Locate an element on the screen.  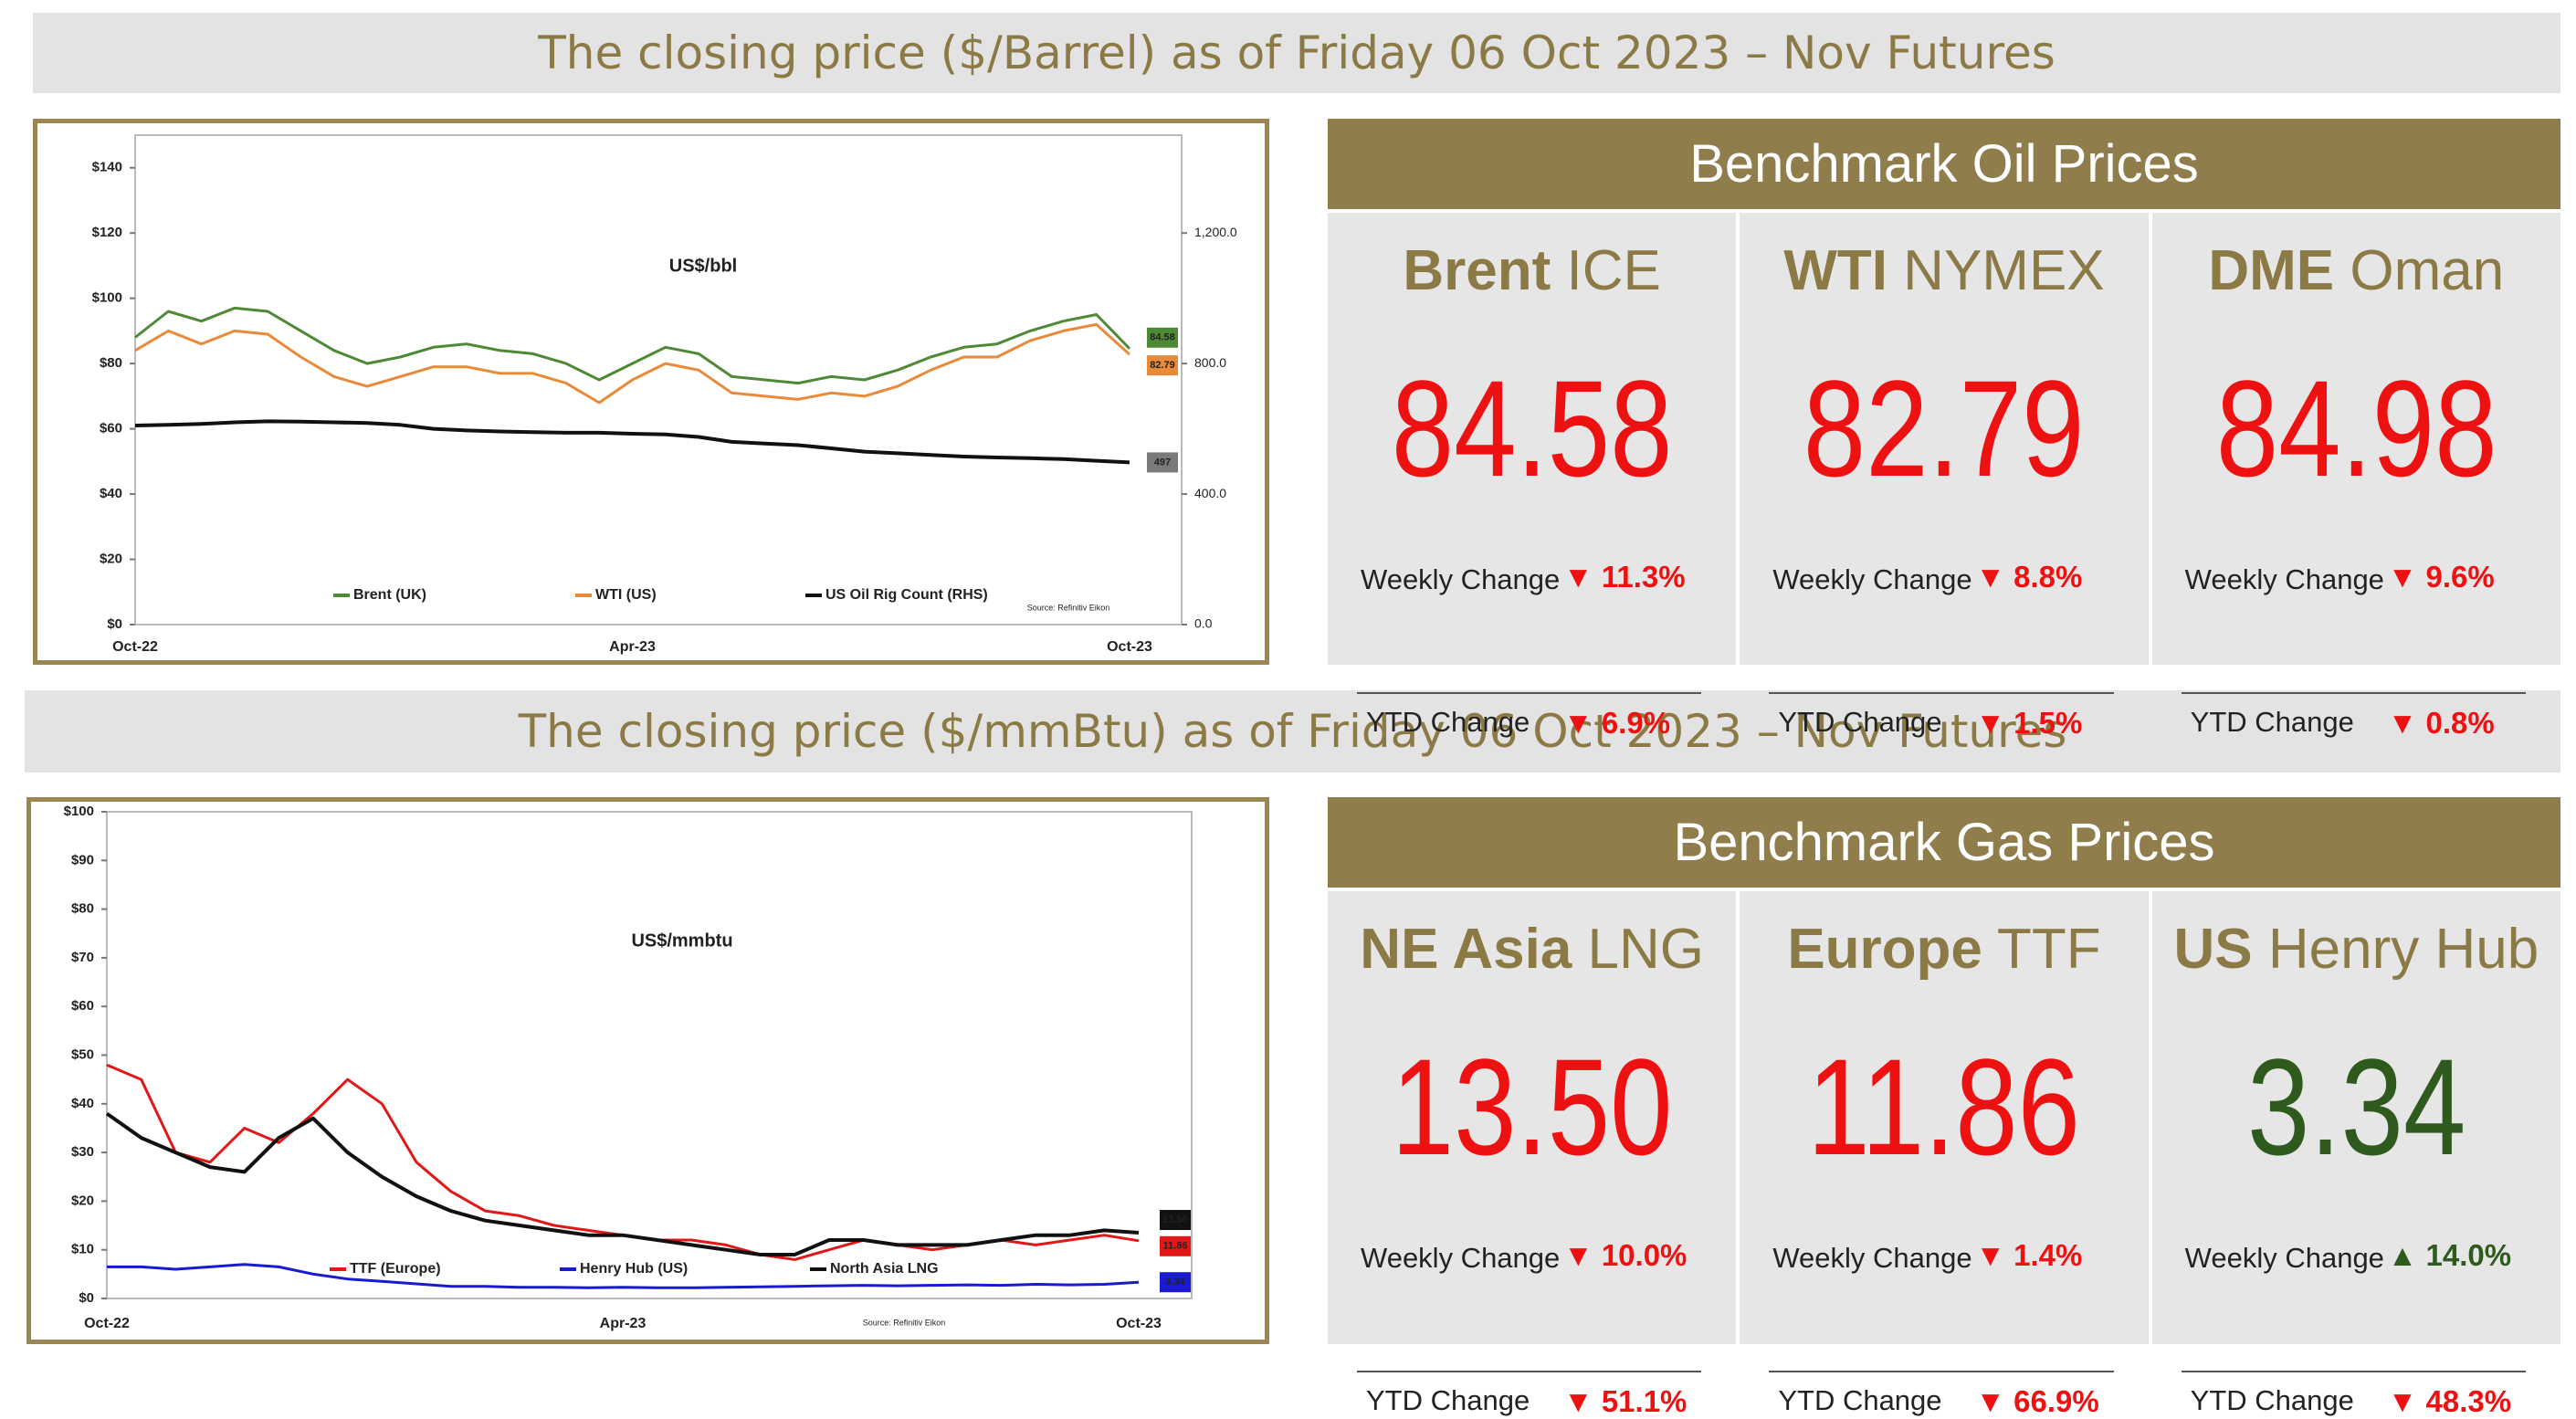
card-name-light: LNG is located at coordinates (1646, 949).